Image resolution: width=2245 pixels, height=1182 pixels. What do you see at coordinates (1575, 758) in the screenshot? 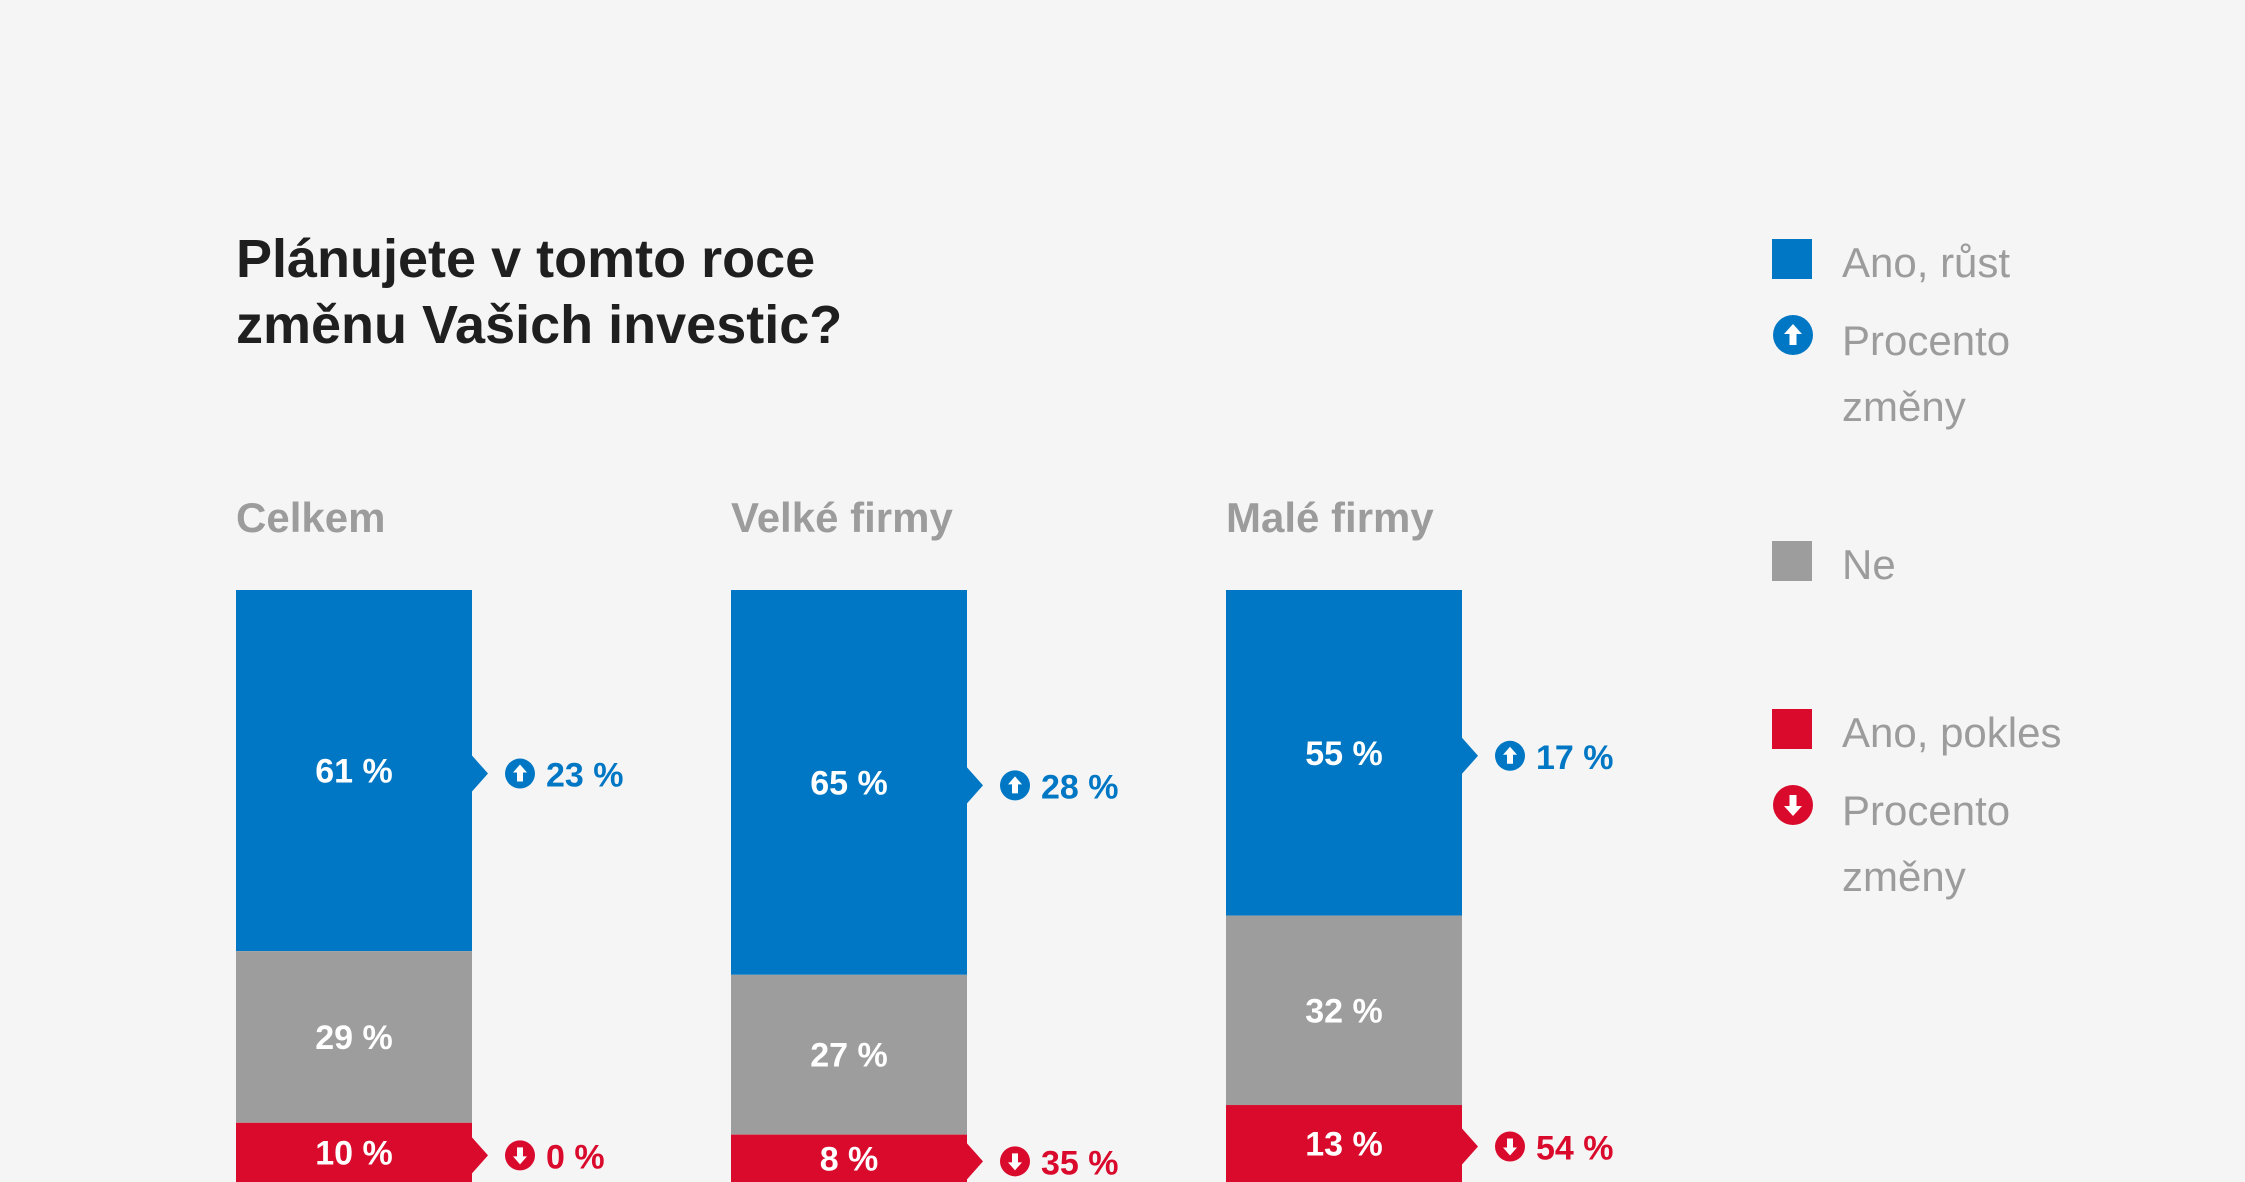
I see `change-value-up: 17 %` at bounding box center [1575, 758].